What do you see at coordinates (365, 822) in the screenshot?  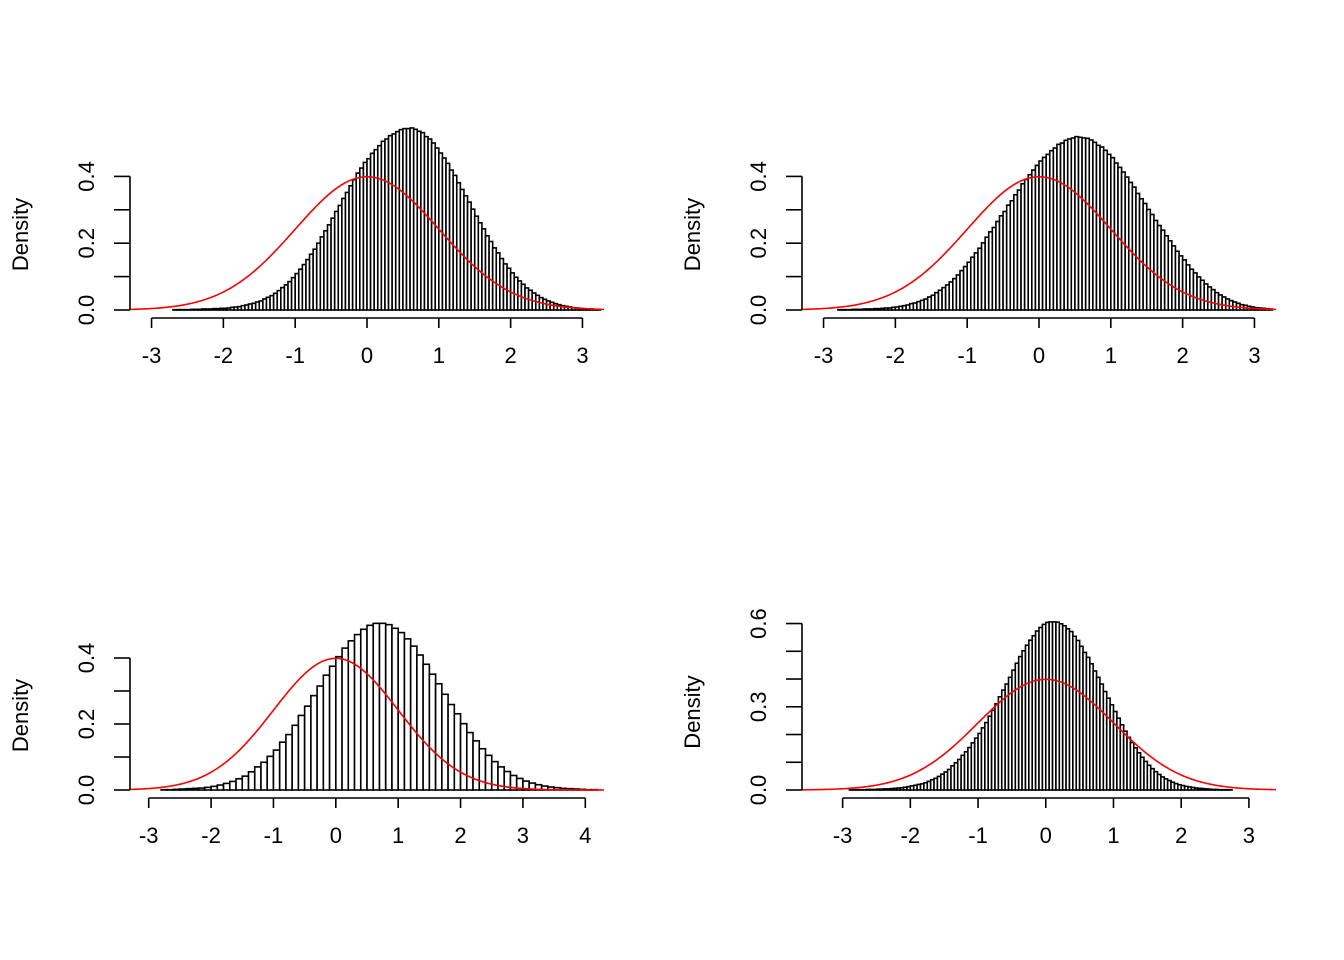 I see `x-axis: -3 -2 -1 0 1 2 3 4` at bounding box center [365, 822].